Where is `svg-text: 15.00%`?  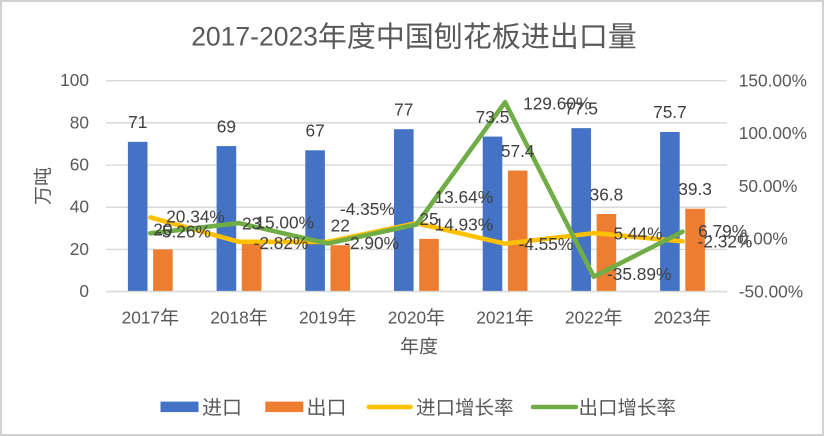 svg-text: 15.00% is located at coordinates (284, 223).